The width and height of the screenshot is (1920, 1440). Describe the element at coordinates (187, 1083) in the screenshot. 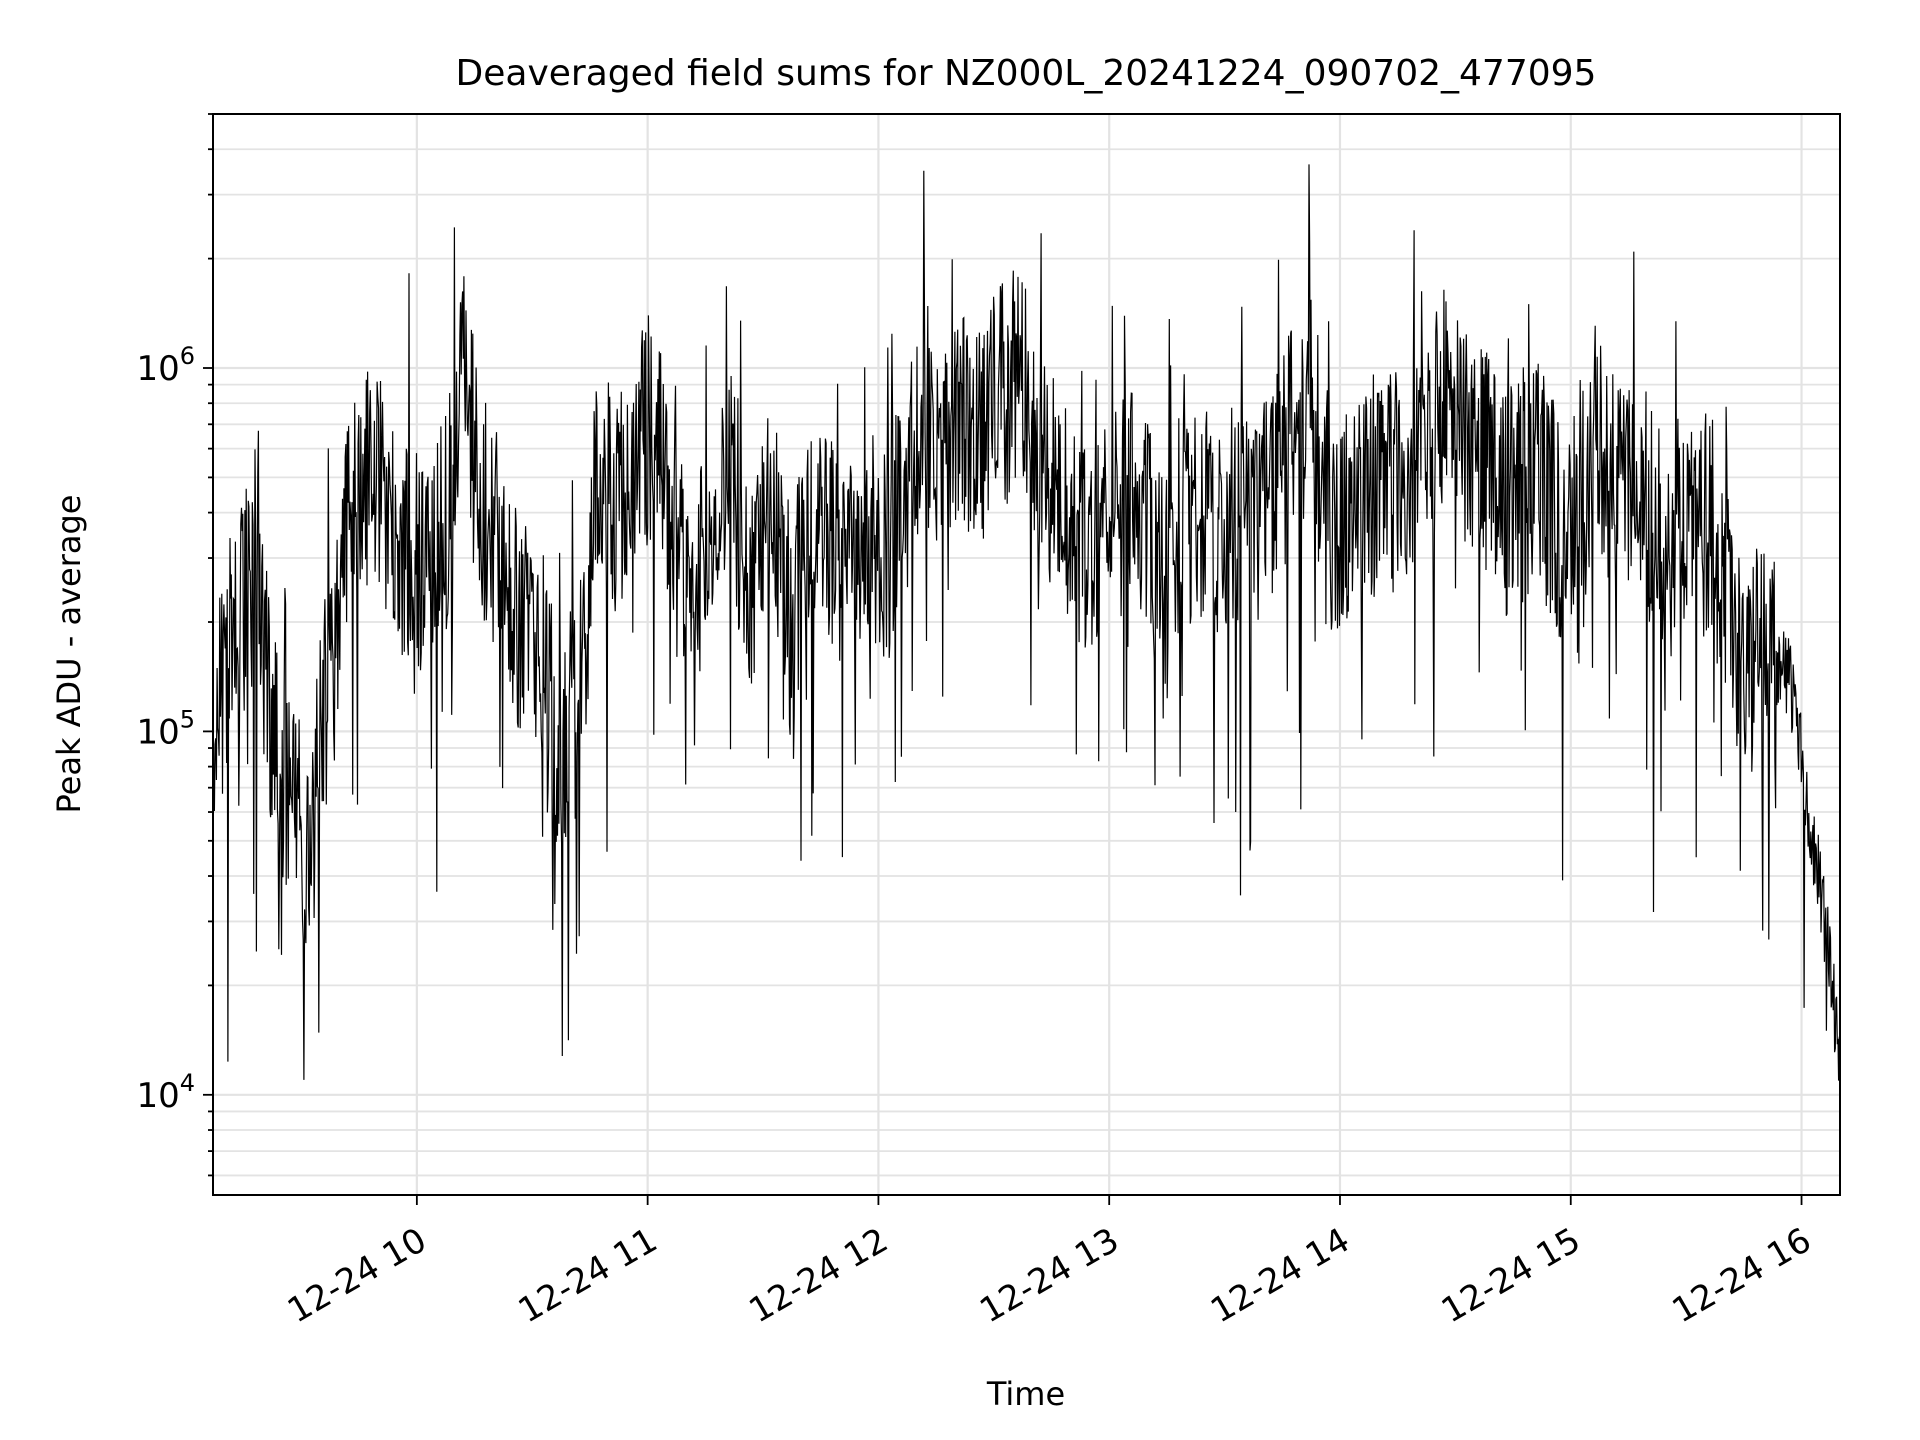

I see `y-tick-label-exponent: 4` at that location.